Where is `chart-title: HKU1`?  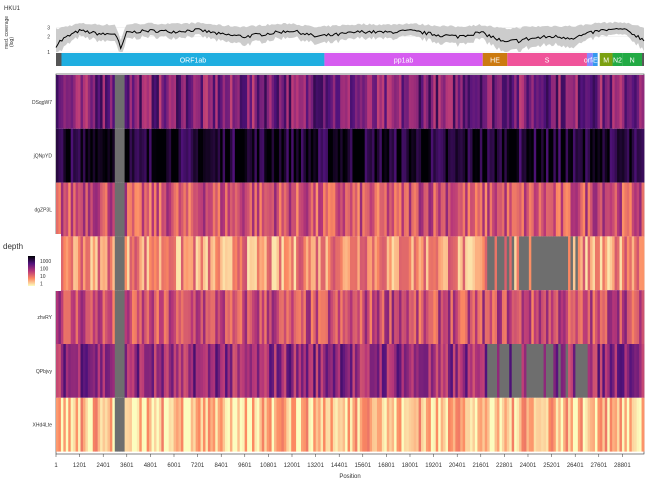
chart-title: HKU1 is located at coordinates (12, 9).